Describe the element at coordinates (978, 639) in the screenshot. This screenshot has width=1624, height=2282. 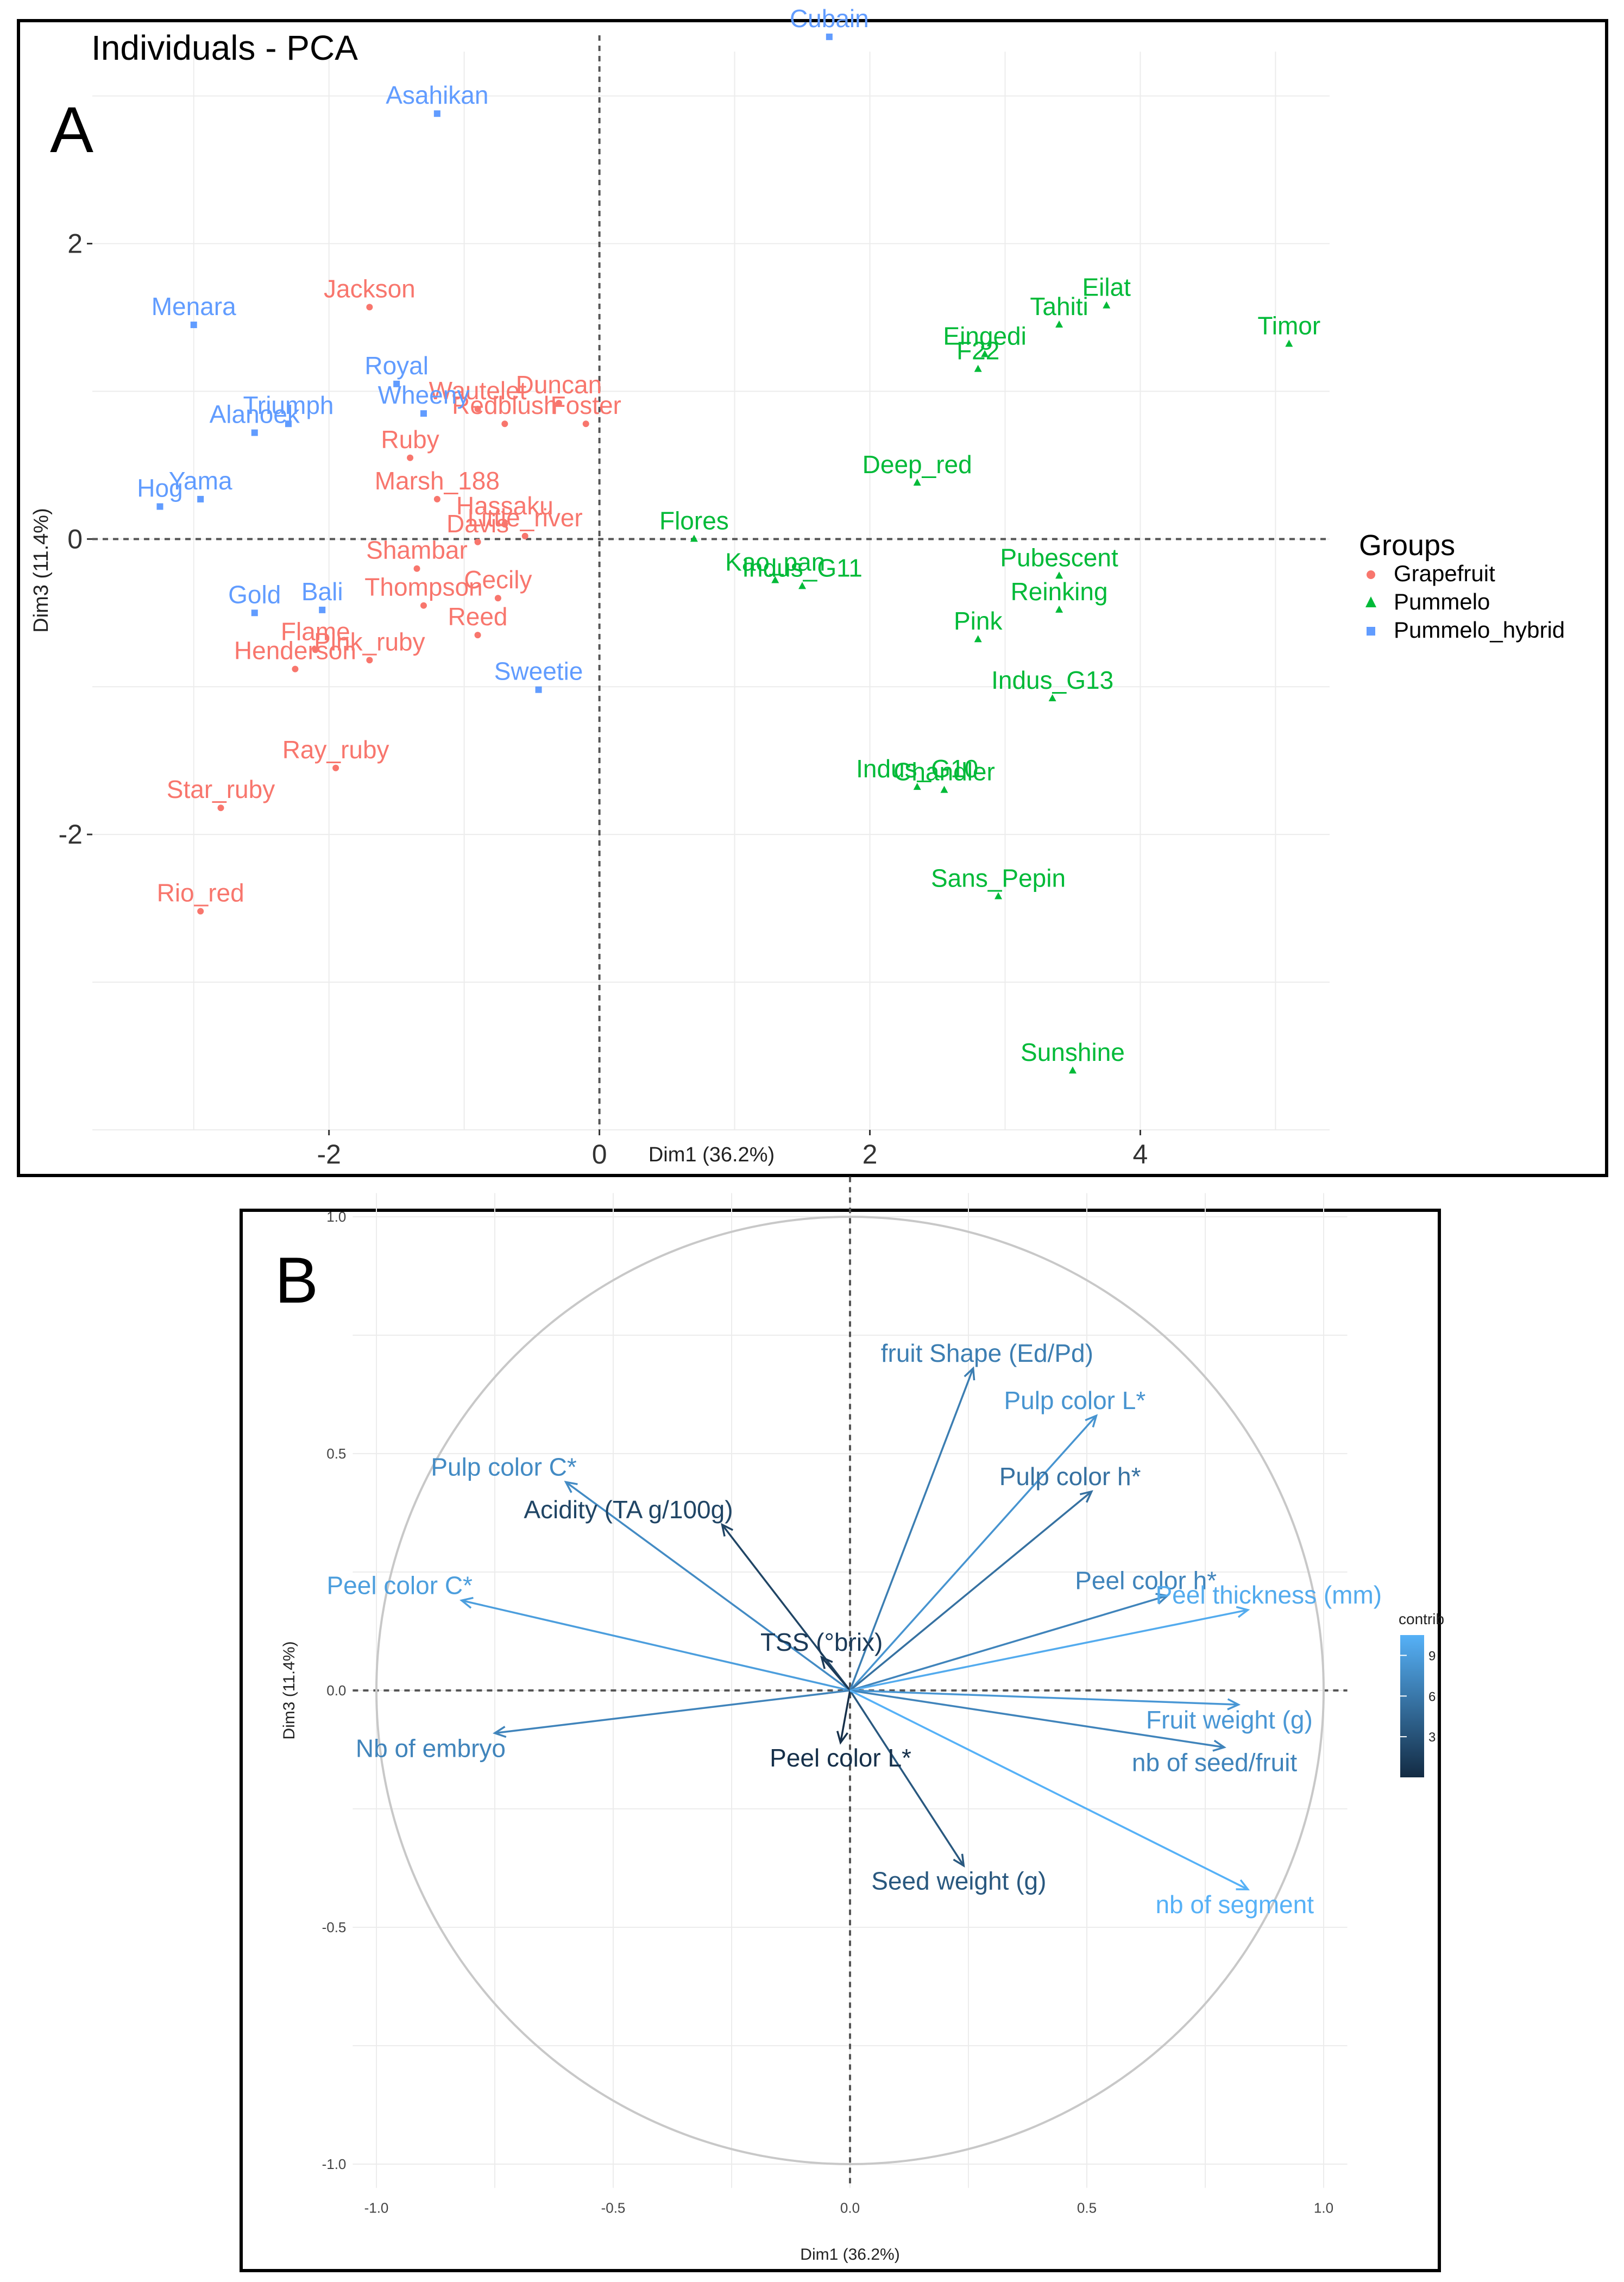
I see `point-pink` at that location.